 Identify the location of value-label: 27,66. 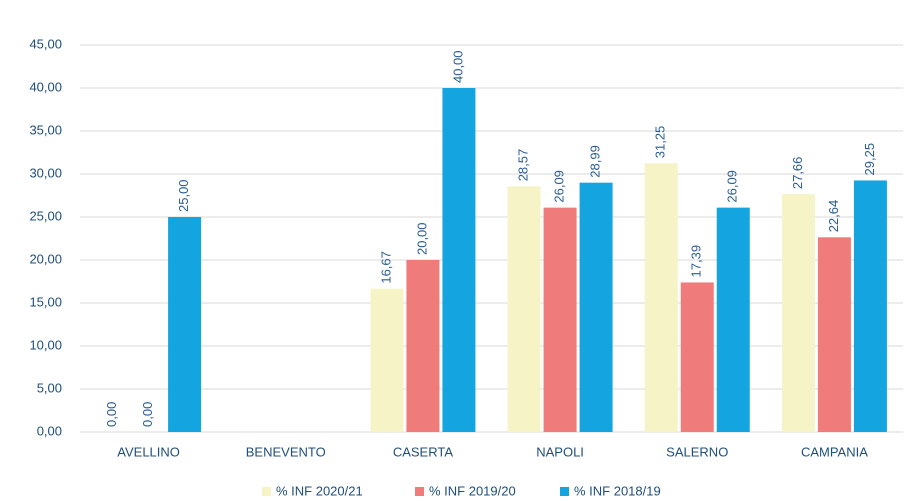
(797, 173).